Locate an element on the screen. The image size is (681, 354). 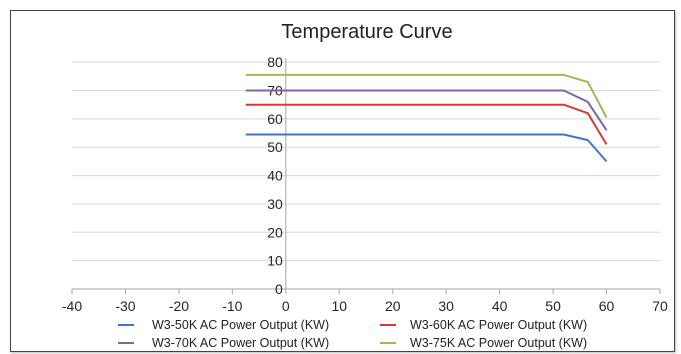
y-tick-label: 50 is located at coordinates (275, 147).